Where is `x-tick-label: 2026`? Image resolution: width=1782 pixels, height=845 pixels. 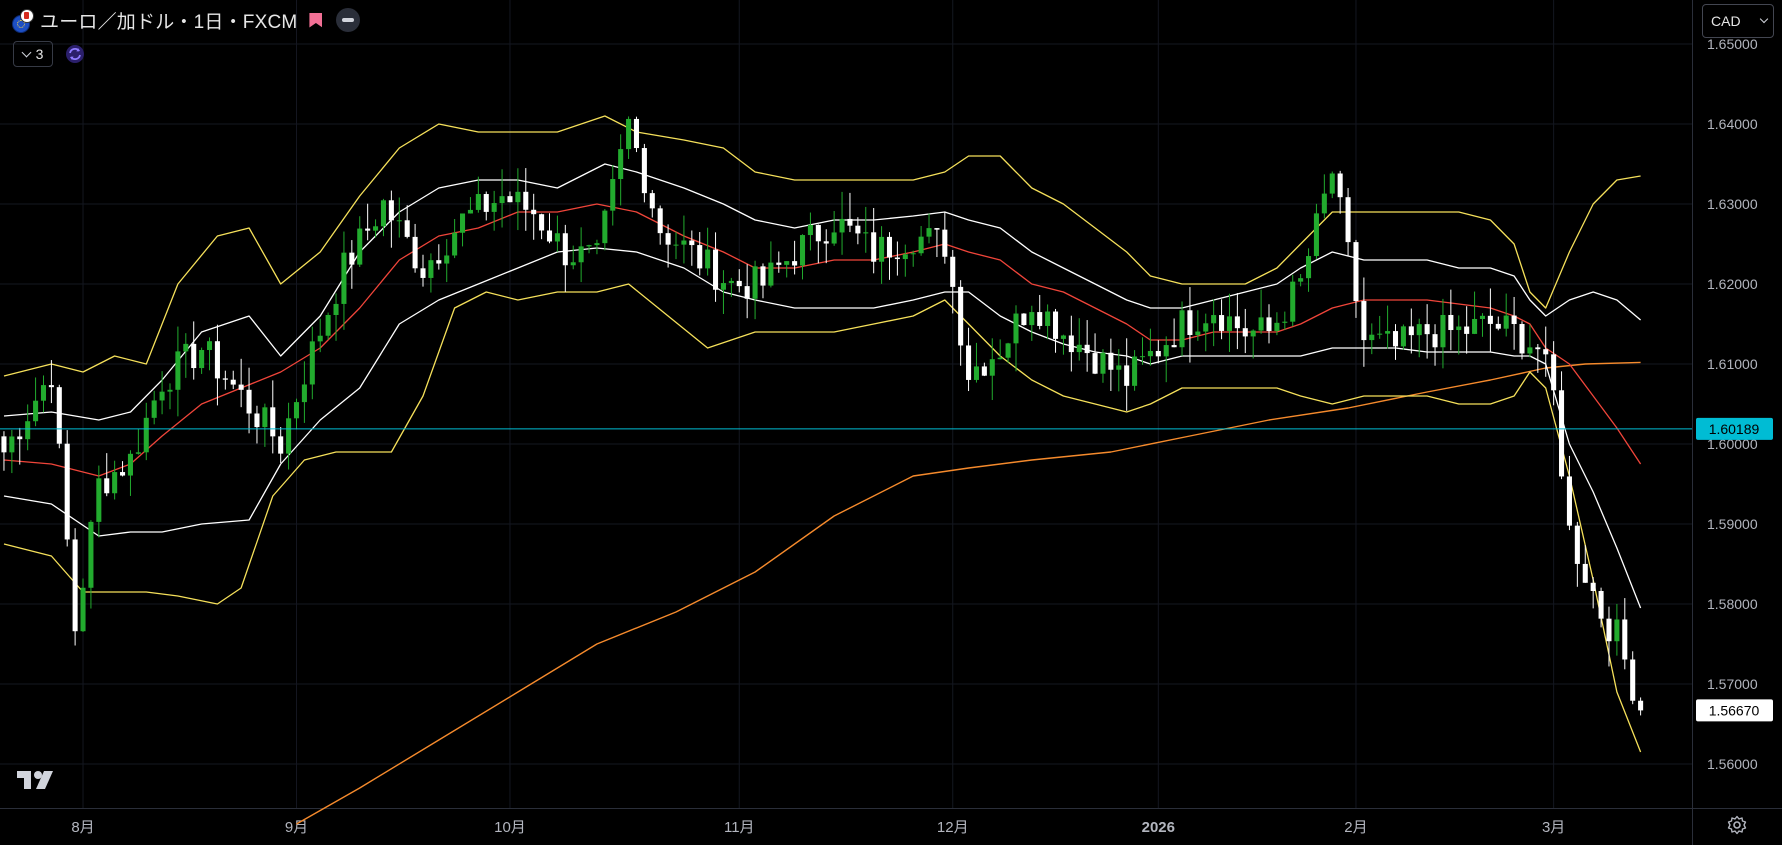
x-tick-label: 2026 is located at coordinates (1158, 827).